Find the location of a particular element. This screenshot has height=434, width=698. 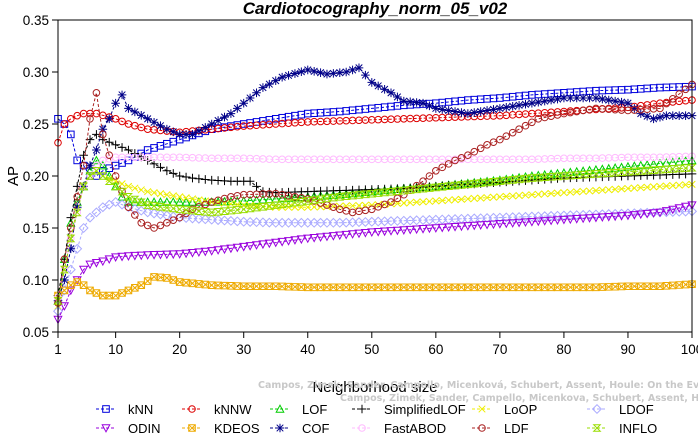

legend-marker-odin is located at coordinates (106, 428).